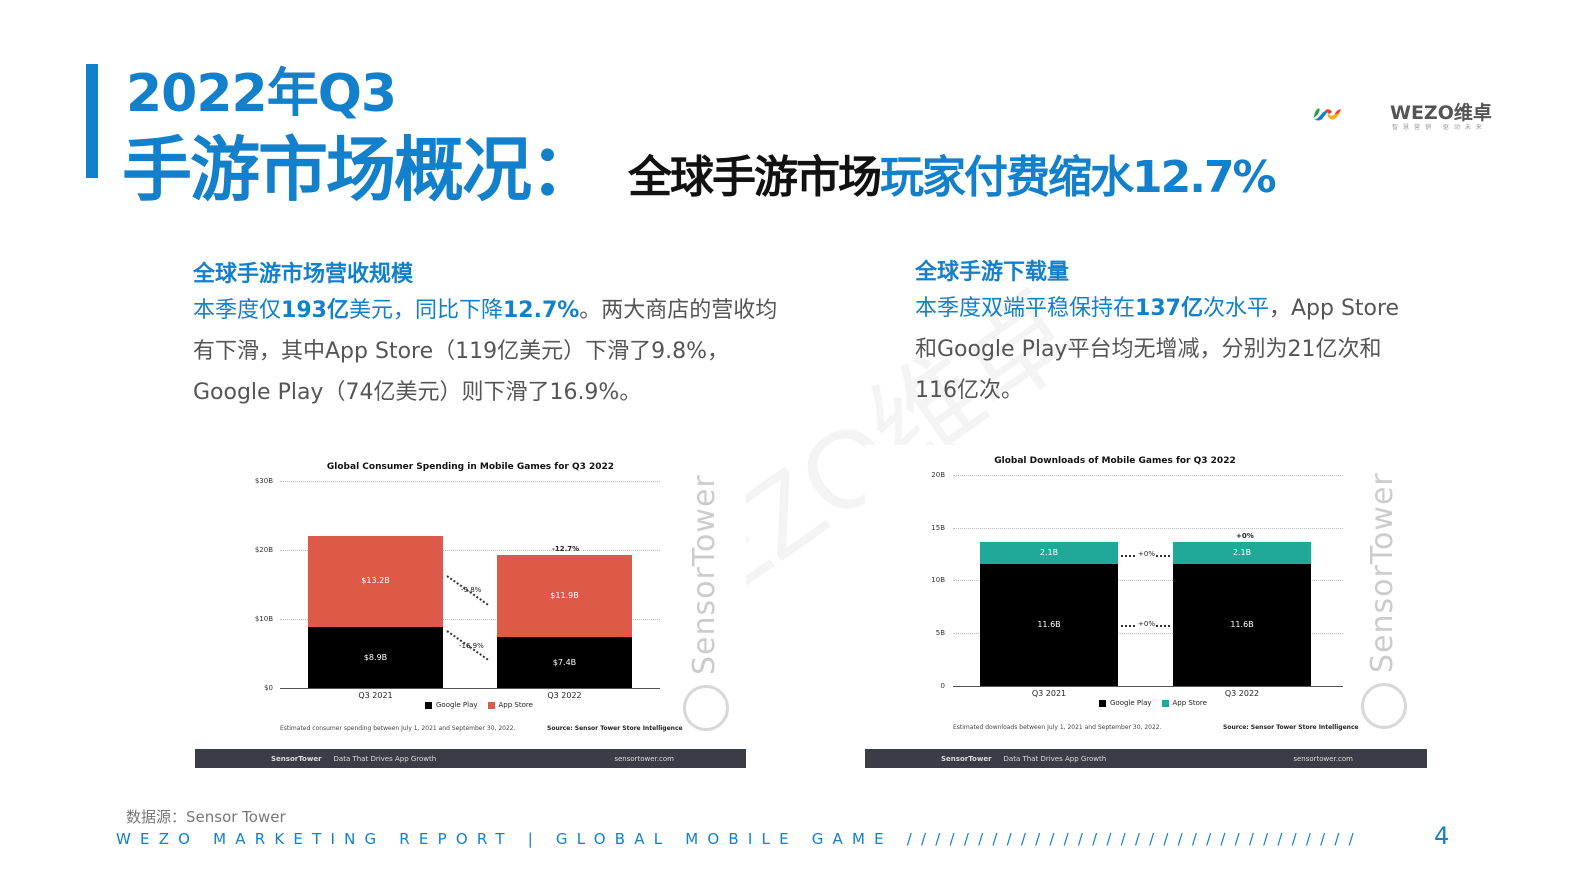 The image size is (1587, 892). I want to click on y-tick: $0, so click(268, 688).